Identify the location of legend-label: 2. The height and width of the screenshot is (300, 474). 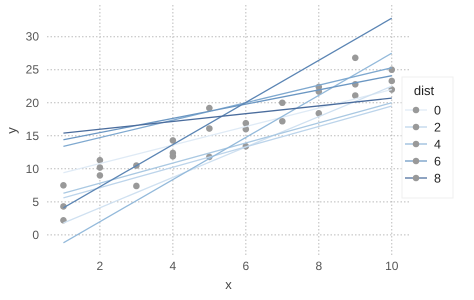
(437, 127).